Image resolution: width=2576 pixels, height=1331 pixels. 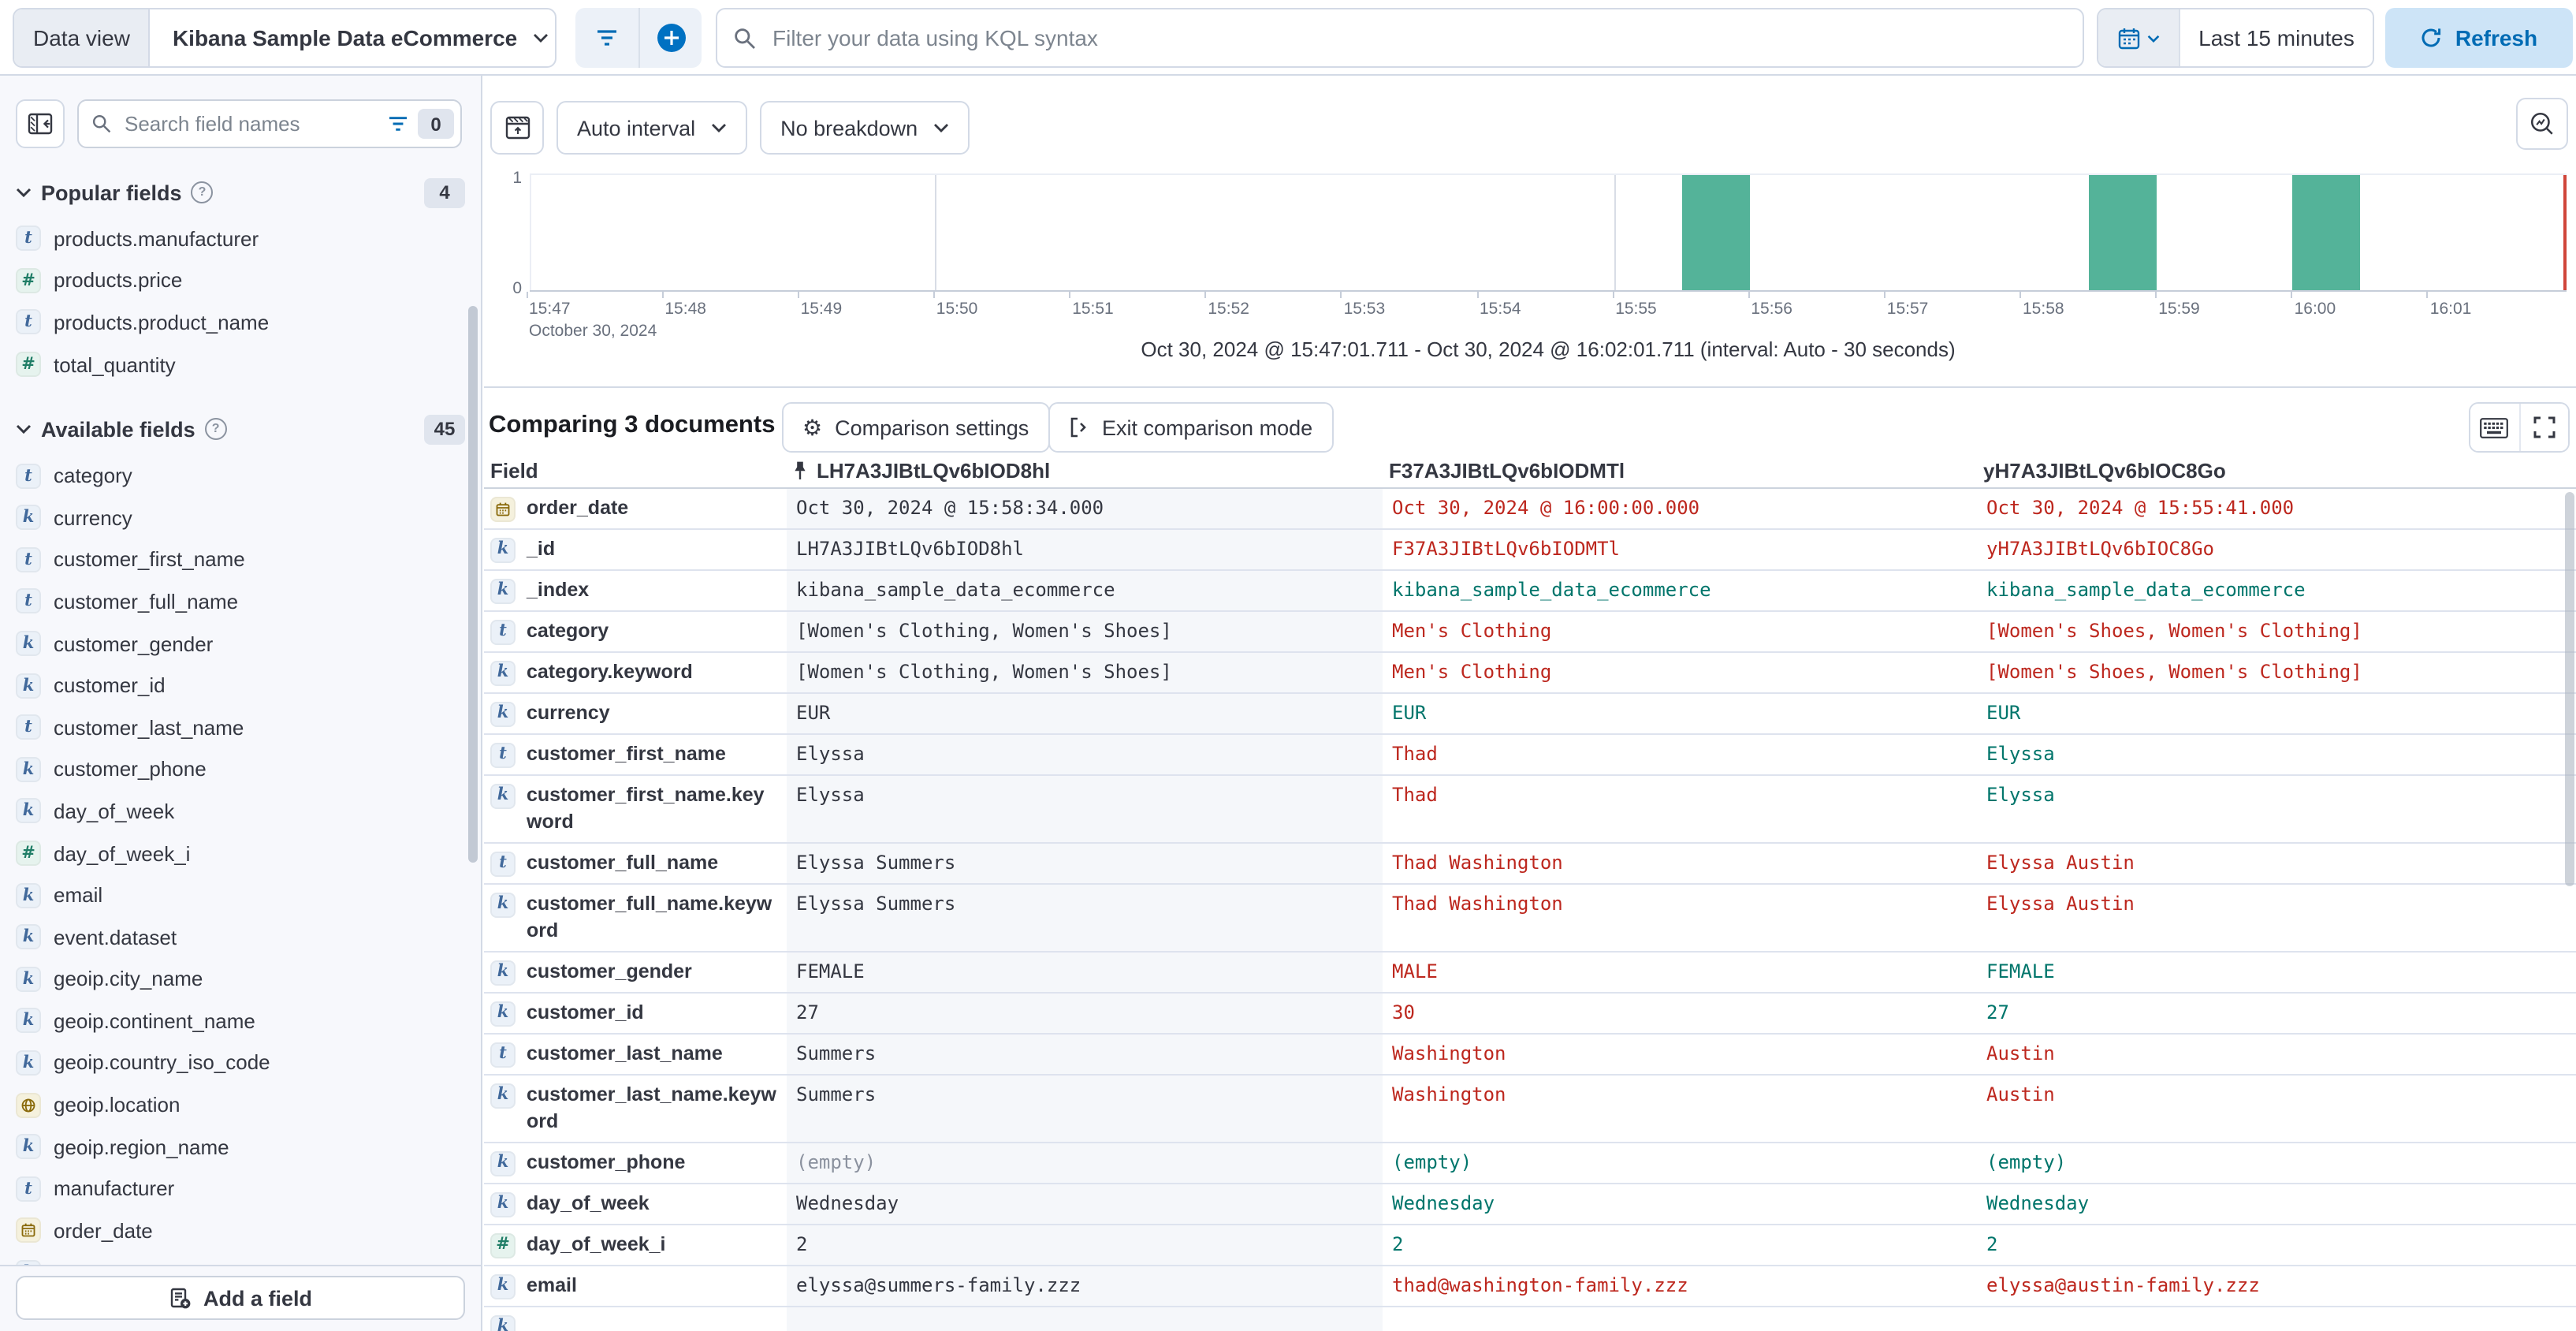 What do you see at coordinates (1085, 549) in the screenshot?
I see `pinned-document-value: LH7A3JIBtLQv6bIOD8hl` at bounding box center [1085, 549].